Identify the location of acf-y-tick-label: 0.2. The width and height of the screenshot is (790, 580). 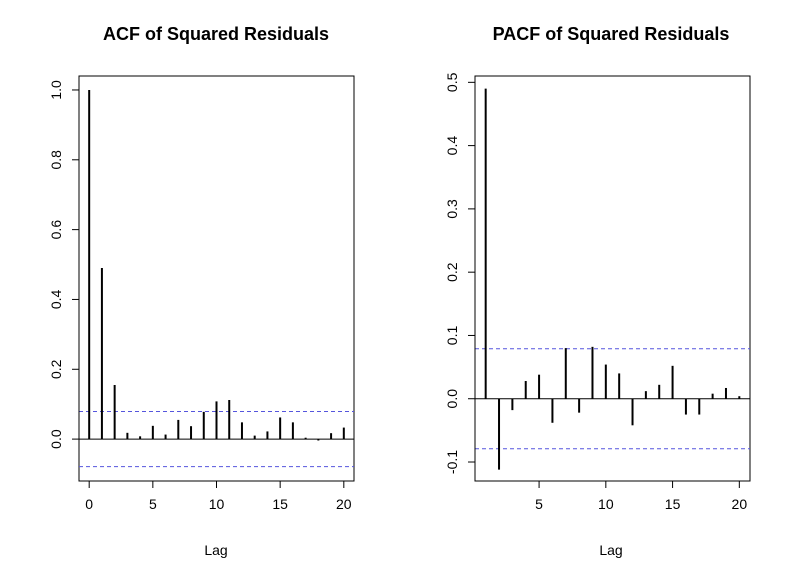
(56, 369).